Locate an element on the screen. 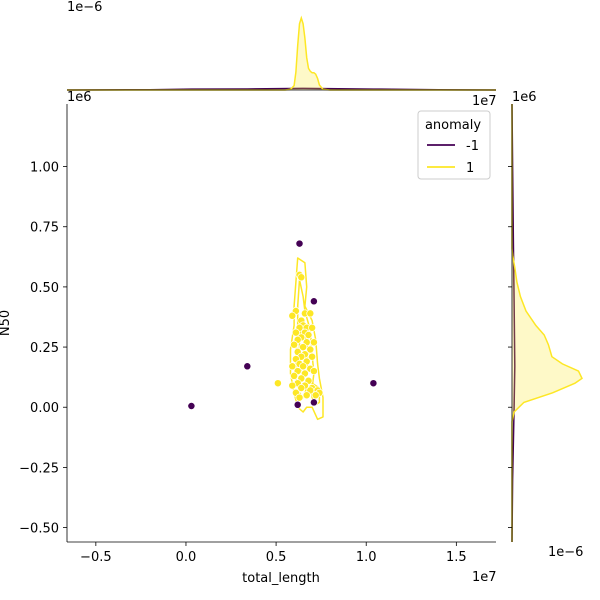 The image size is (600, 600). legend-label-neg1: -1 is located at coordinates (472, 146).